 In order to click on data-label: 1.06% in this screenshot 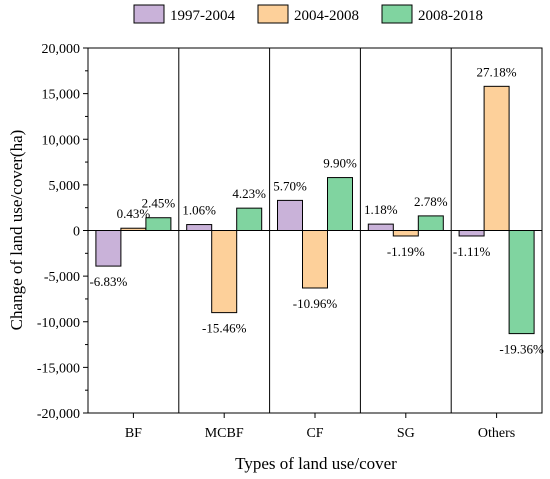, I will do `click(199, 210)`.